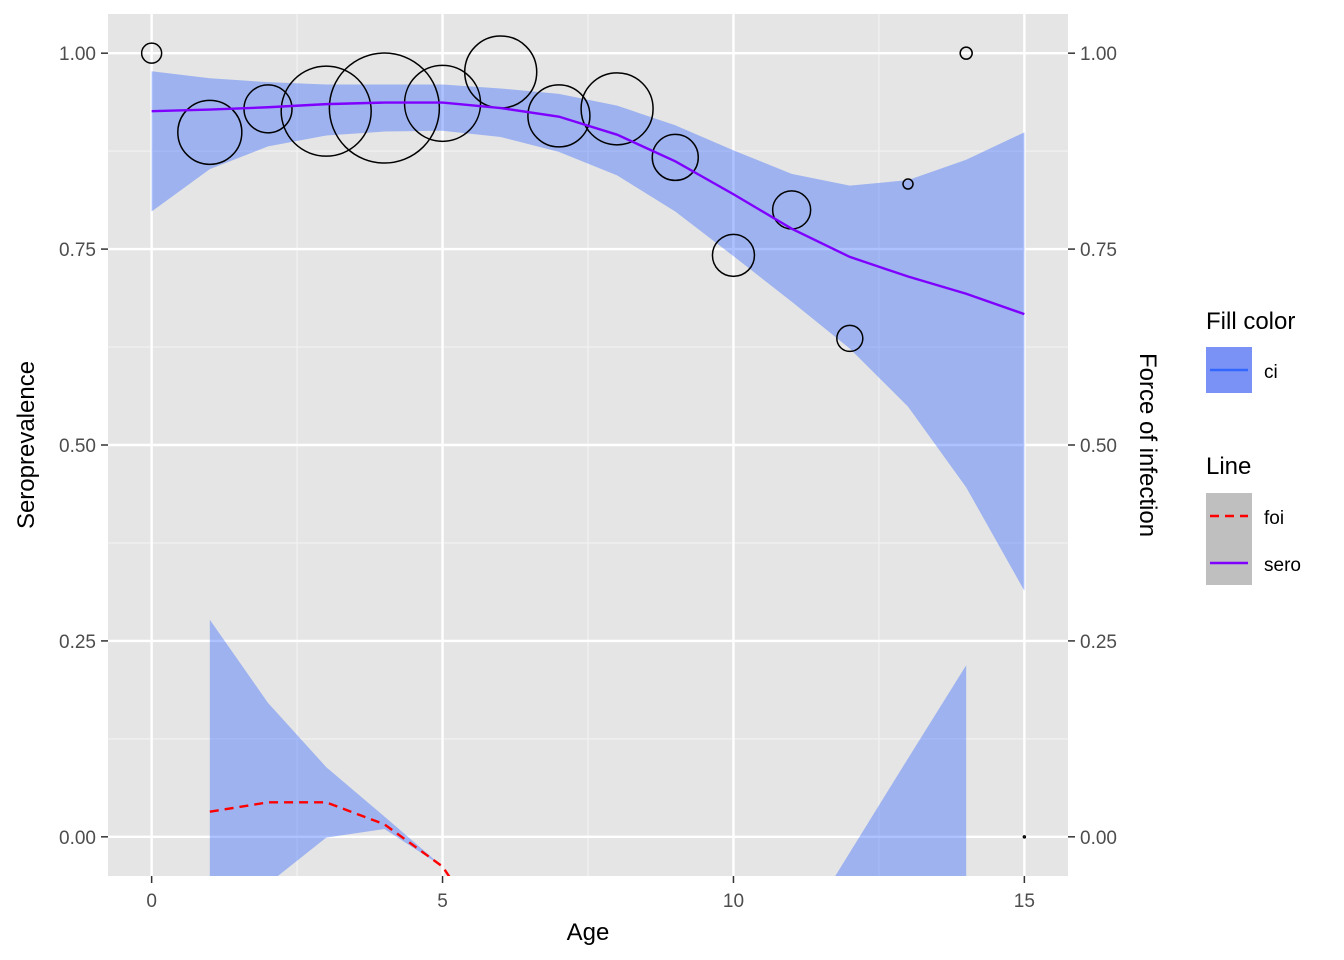 The width and height of the screenshot is (1344, 960). Describe the element at coordinates (1253, 446) in the screenshot. I see `legend: Fill color ci Line foi sero` at that location.